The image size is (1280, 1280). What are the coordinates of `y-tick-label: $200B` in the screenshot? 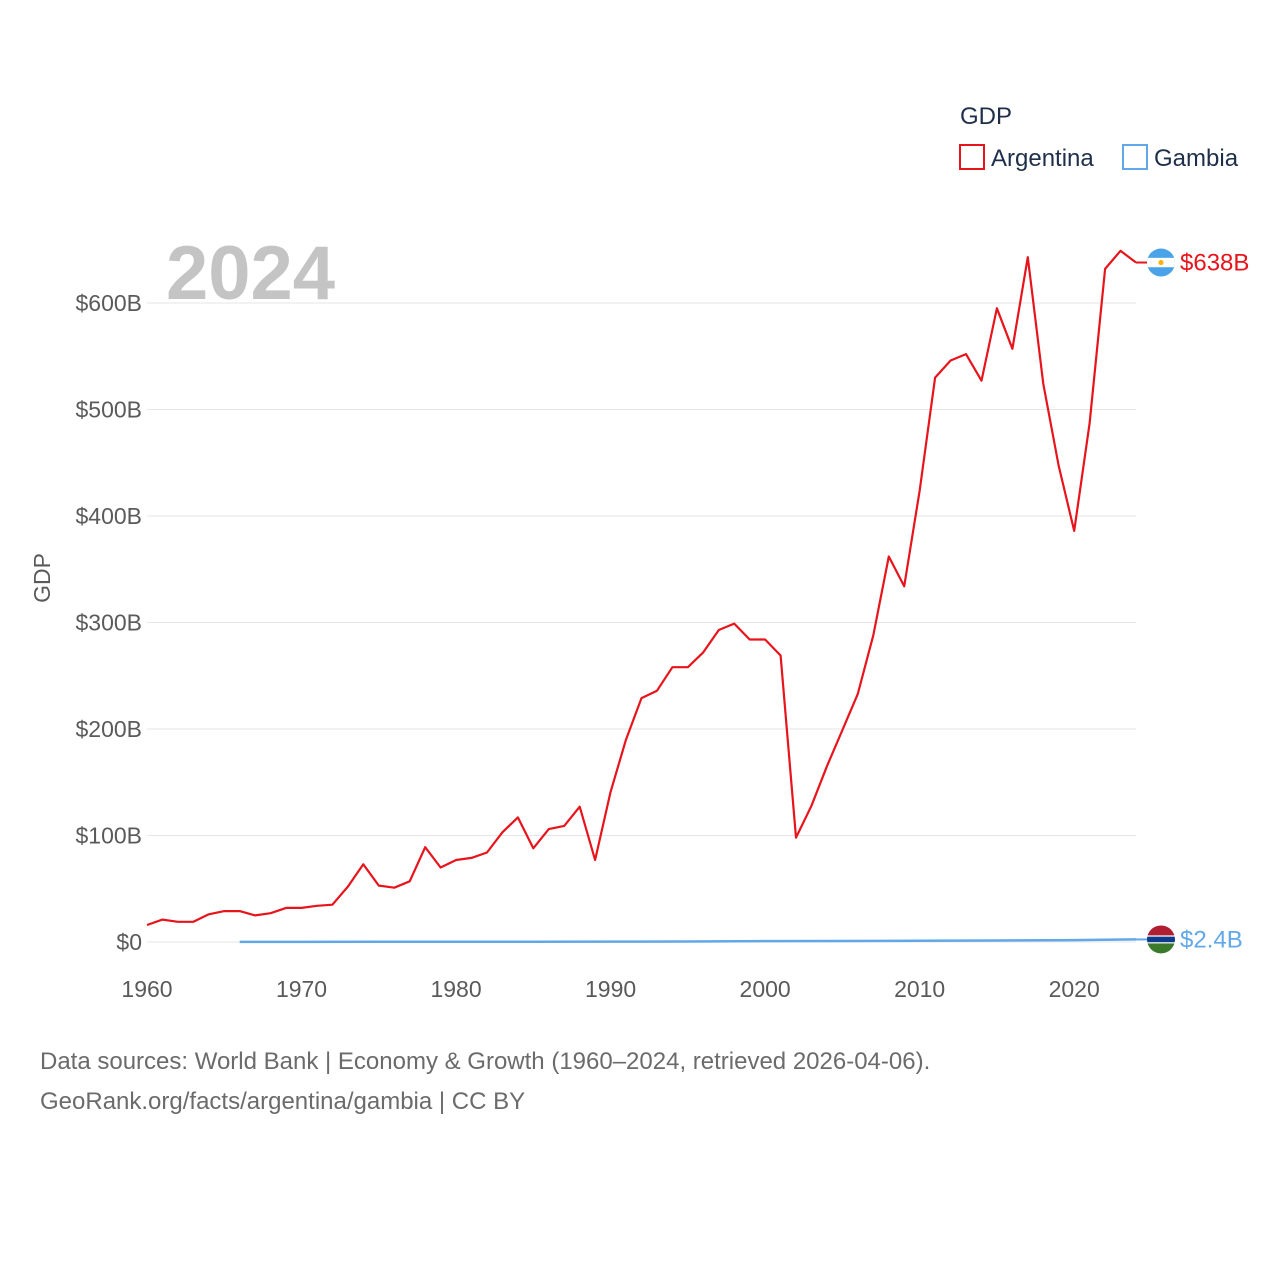 It's located at (108, 729).